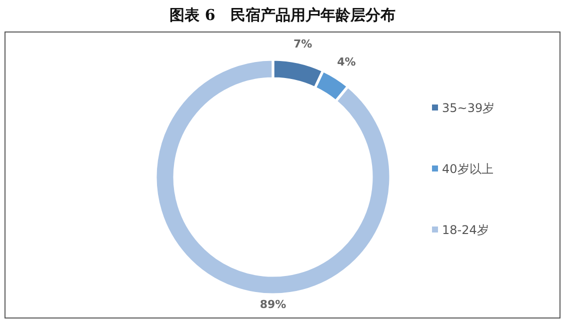 The width and height of the screenshot is (565, 323). I want to click on chart-title: 图表 6 民宿产品用户年龄层分布, so click(283, 15).